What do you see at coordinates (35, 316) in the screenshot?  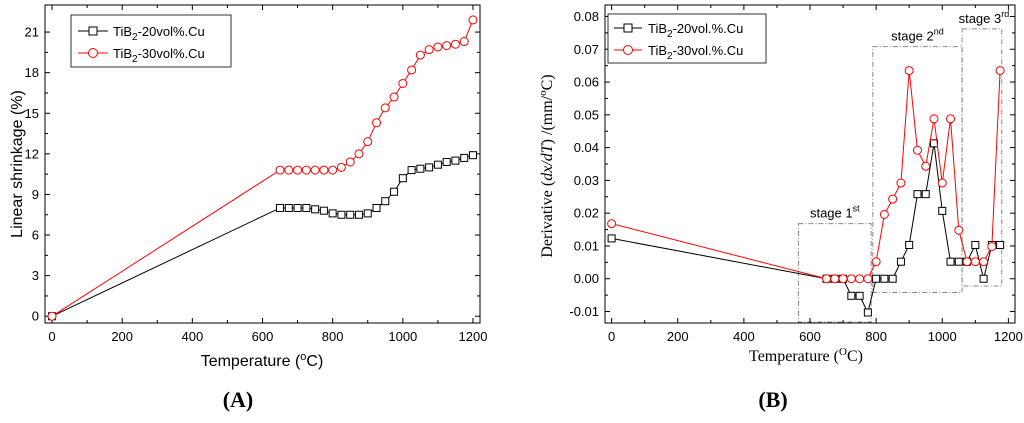 I see `y-tick-label: 0` at bounding box center [35, 316].